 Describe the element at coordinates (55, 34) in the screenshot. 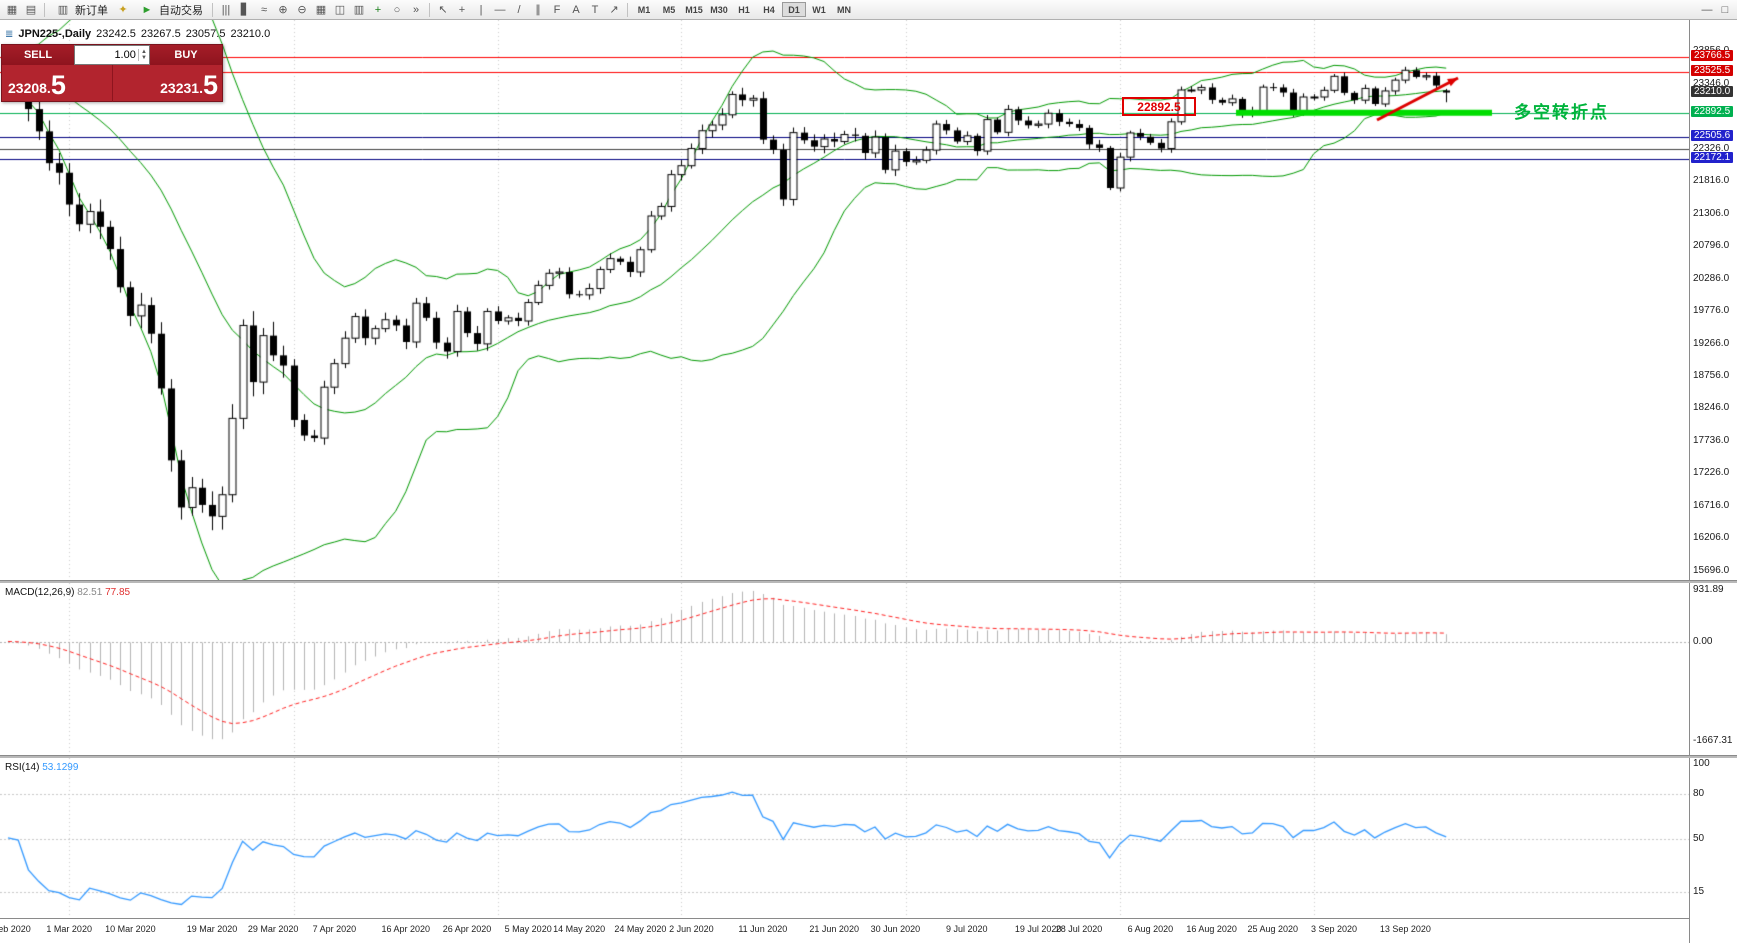

I see `symbol-title: JPN225-,Daily` at that location.